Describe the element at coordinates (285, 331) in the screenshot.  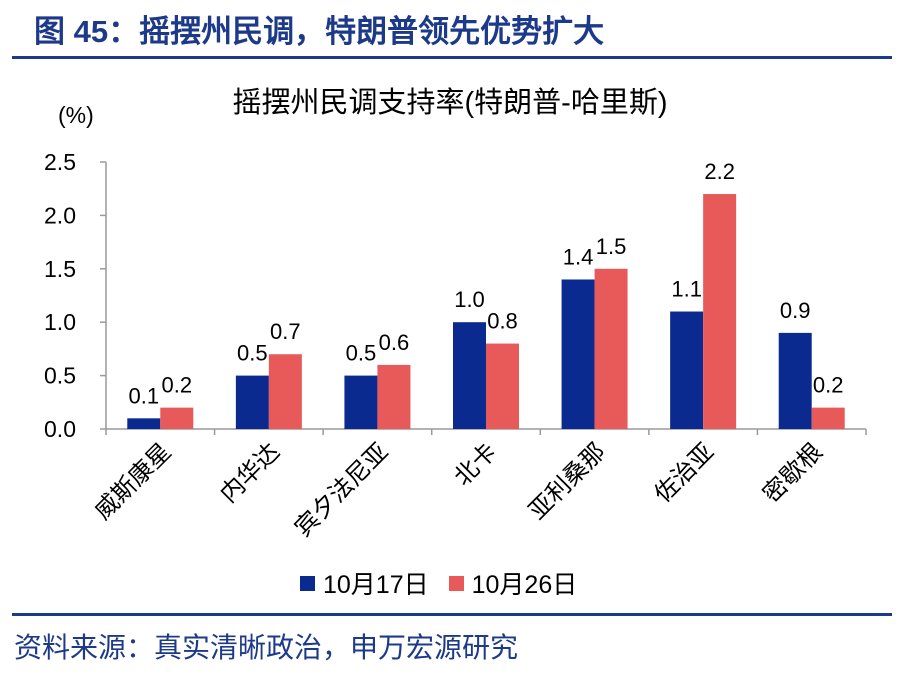
I see `data-label: 0.7` at that location.